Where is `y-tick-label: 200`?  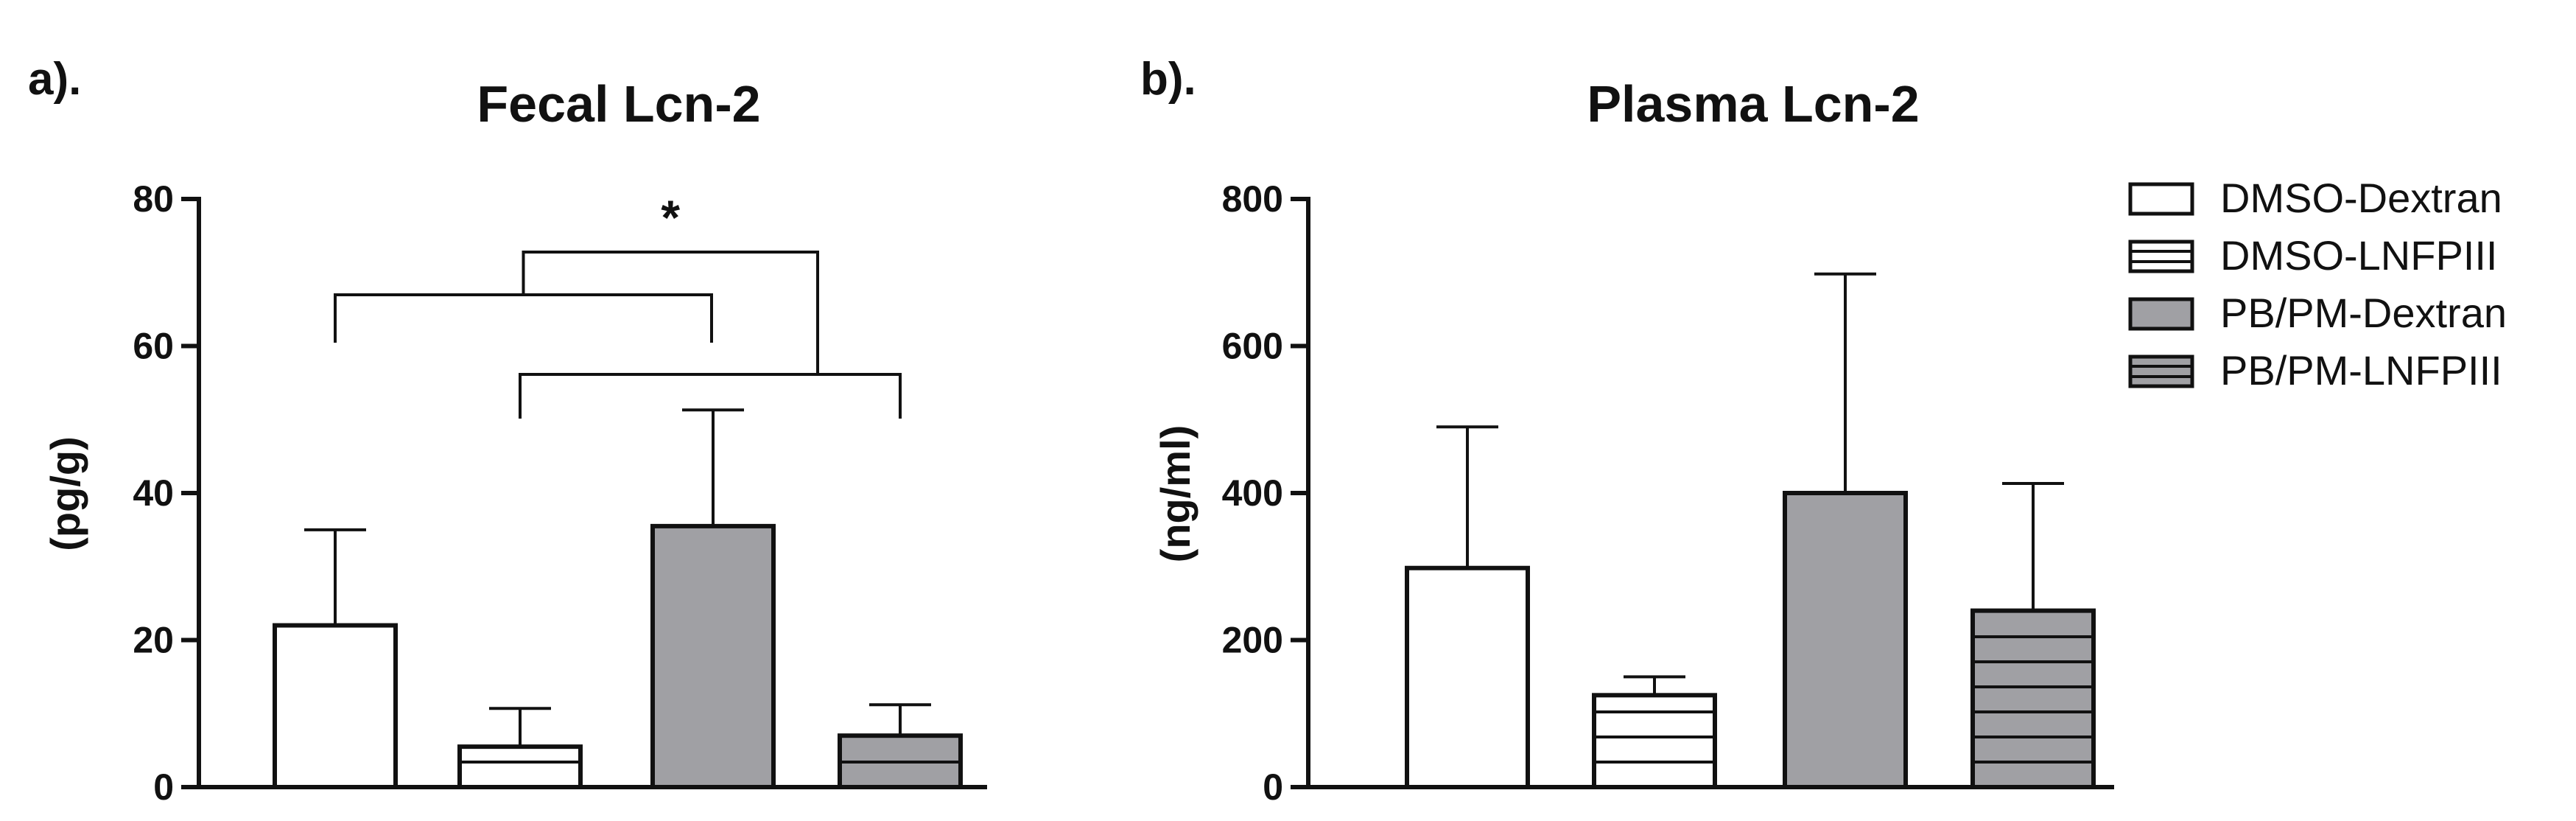
y-tick-label: 200 is located at coordinates (1252, 640).